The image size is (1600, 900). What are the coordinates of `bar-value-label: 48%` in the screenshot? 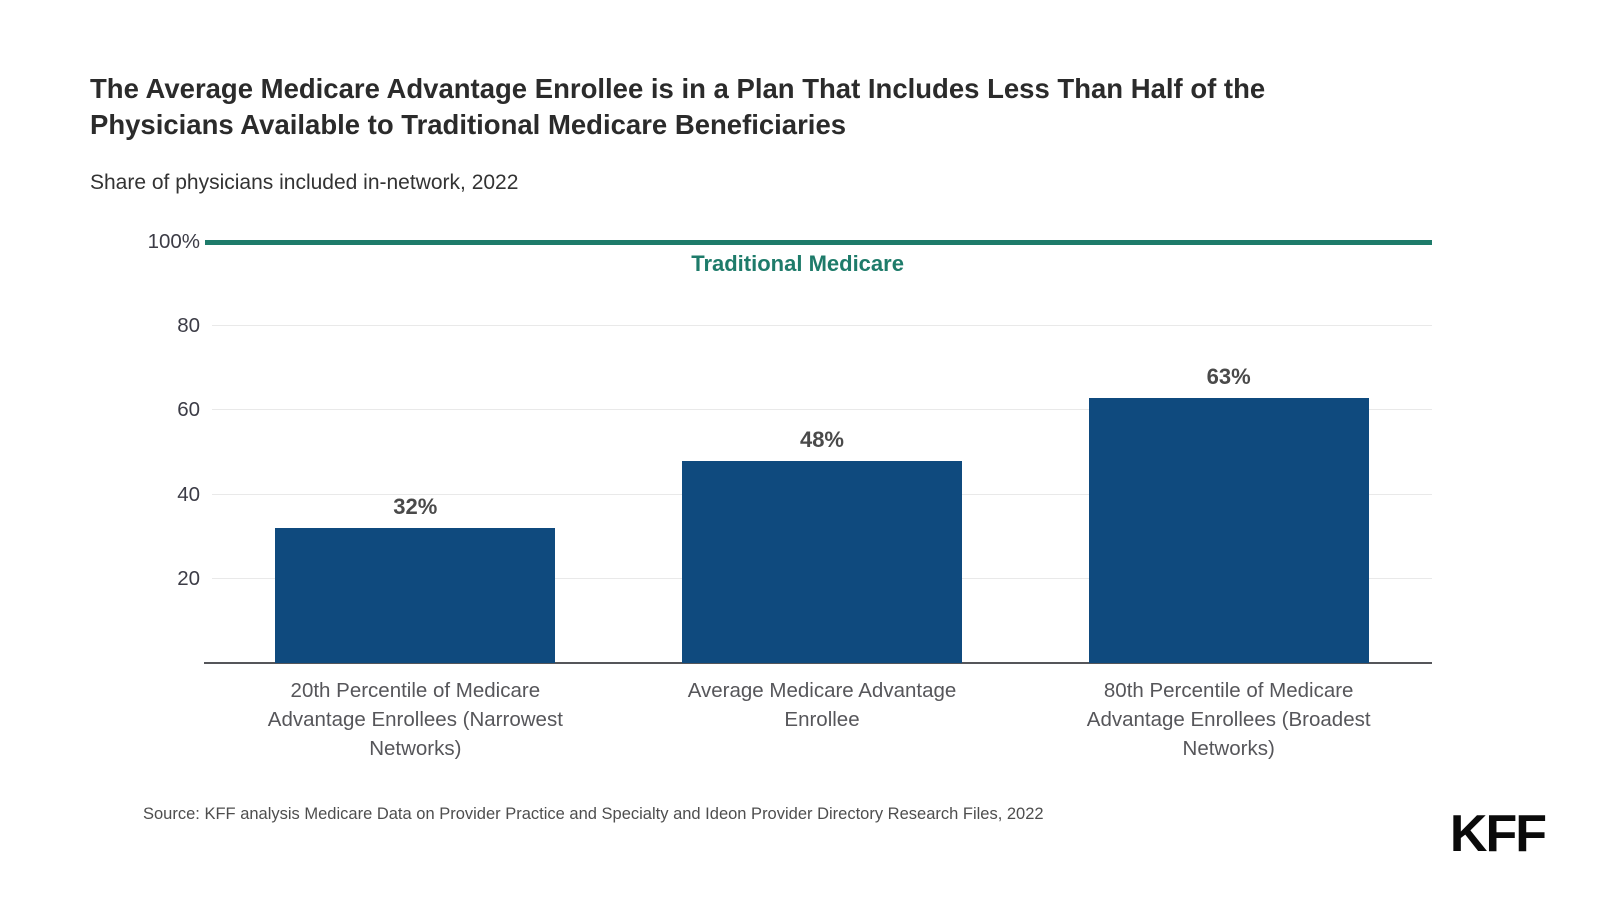 It's located at (822, 439).